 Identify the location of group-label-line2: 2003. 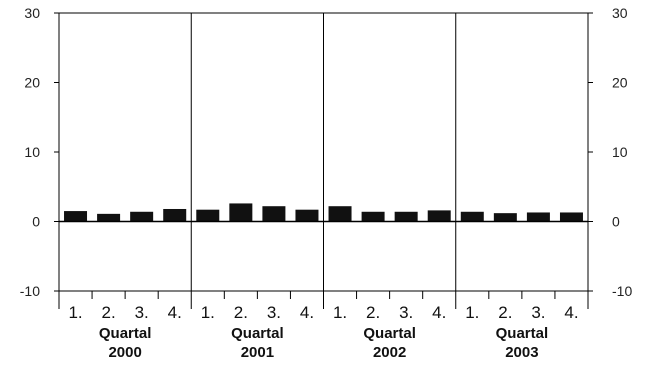
(521, 352).